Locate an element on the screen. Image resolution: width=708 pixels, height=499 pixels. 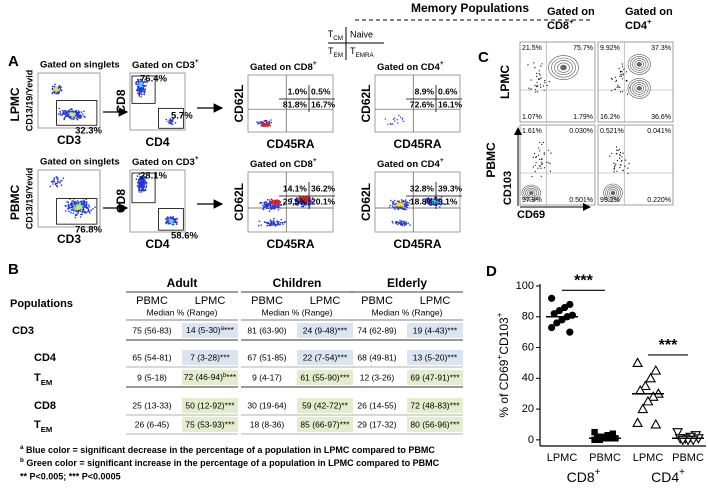
quadrant-percent: 14.1% is located at coordinates (295, 188).